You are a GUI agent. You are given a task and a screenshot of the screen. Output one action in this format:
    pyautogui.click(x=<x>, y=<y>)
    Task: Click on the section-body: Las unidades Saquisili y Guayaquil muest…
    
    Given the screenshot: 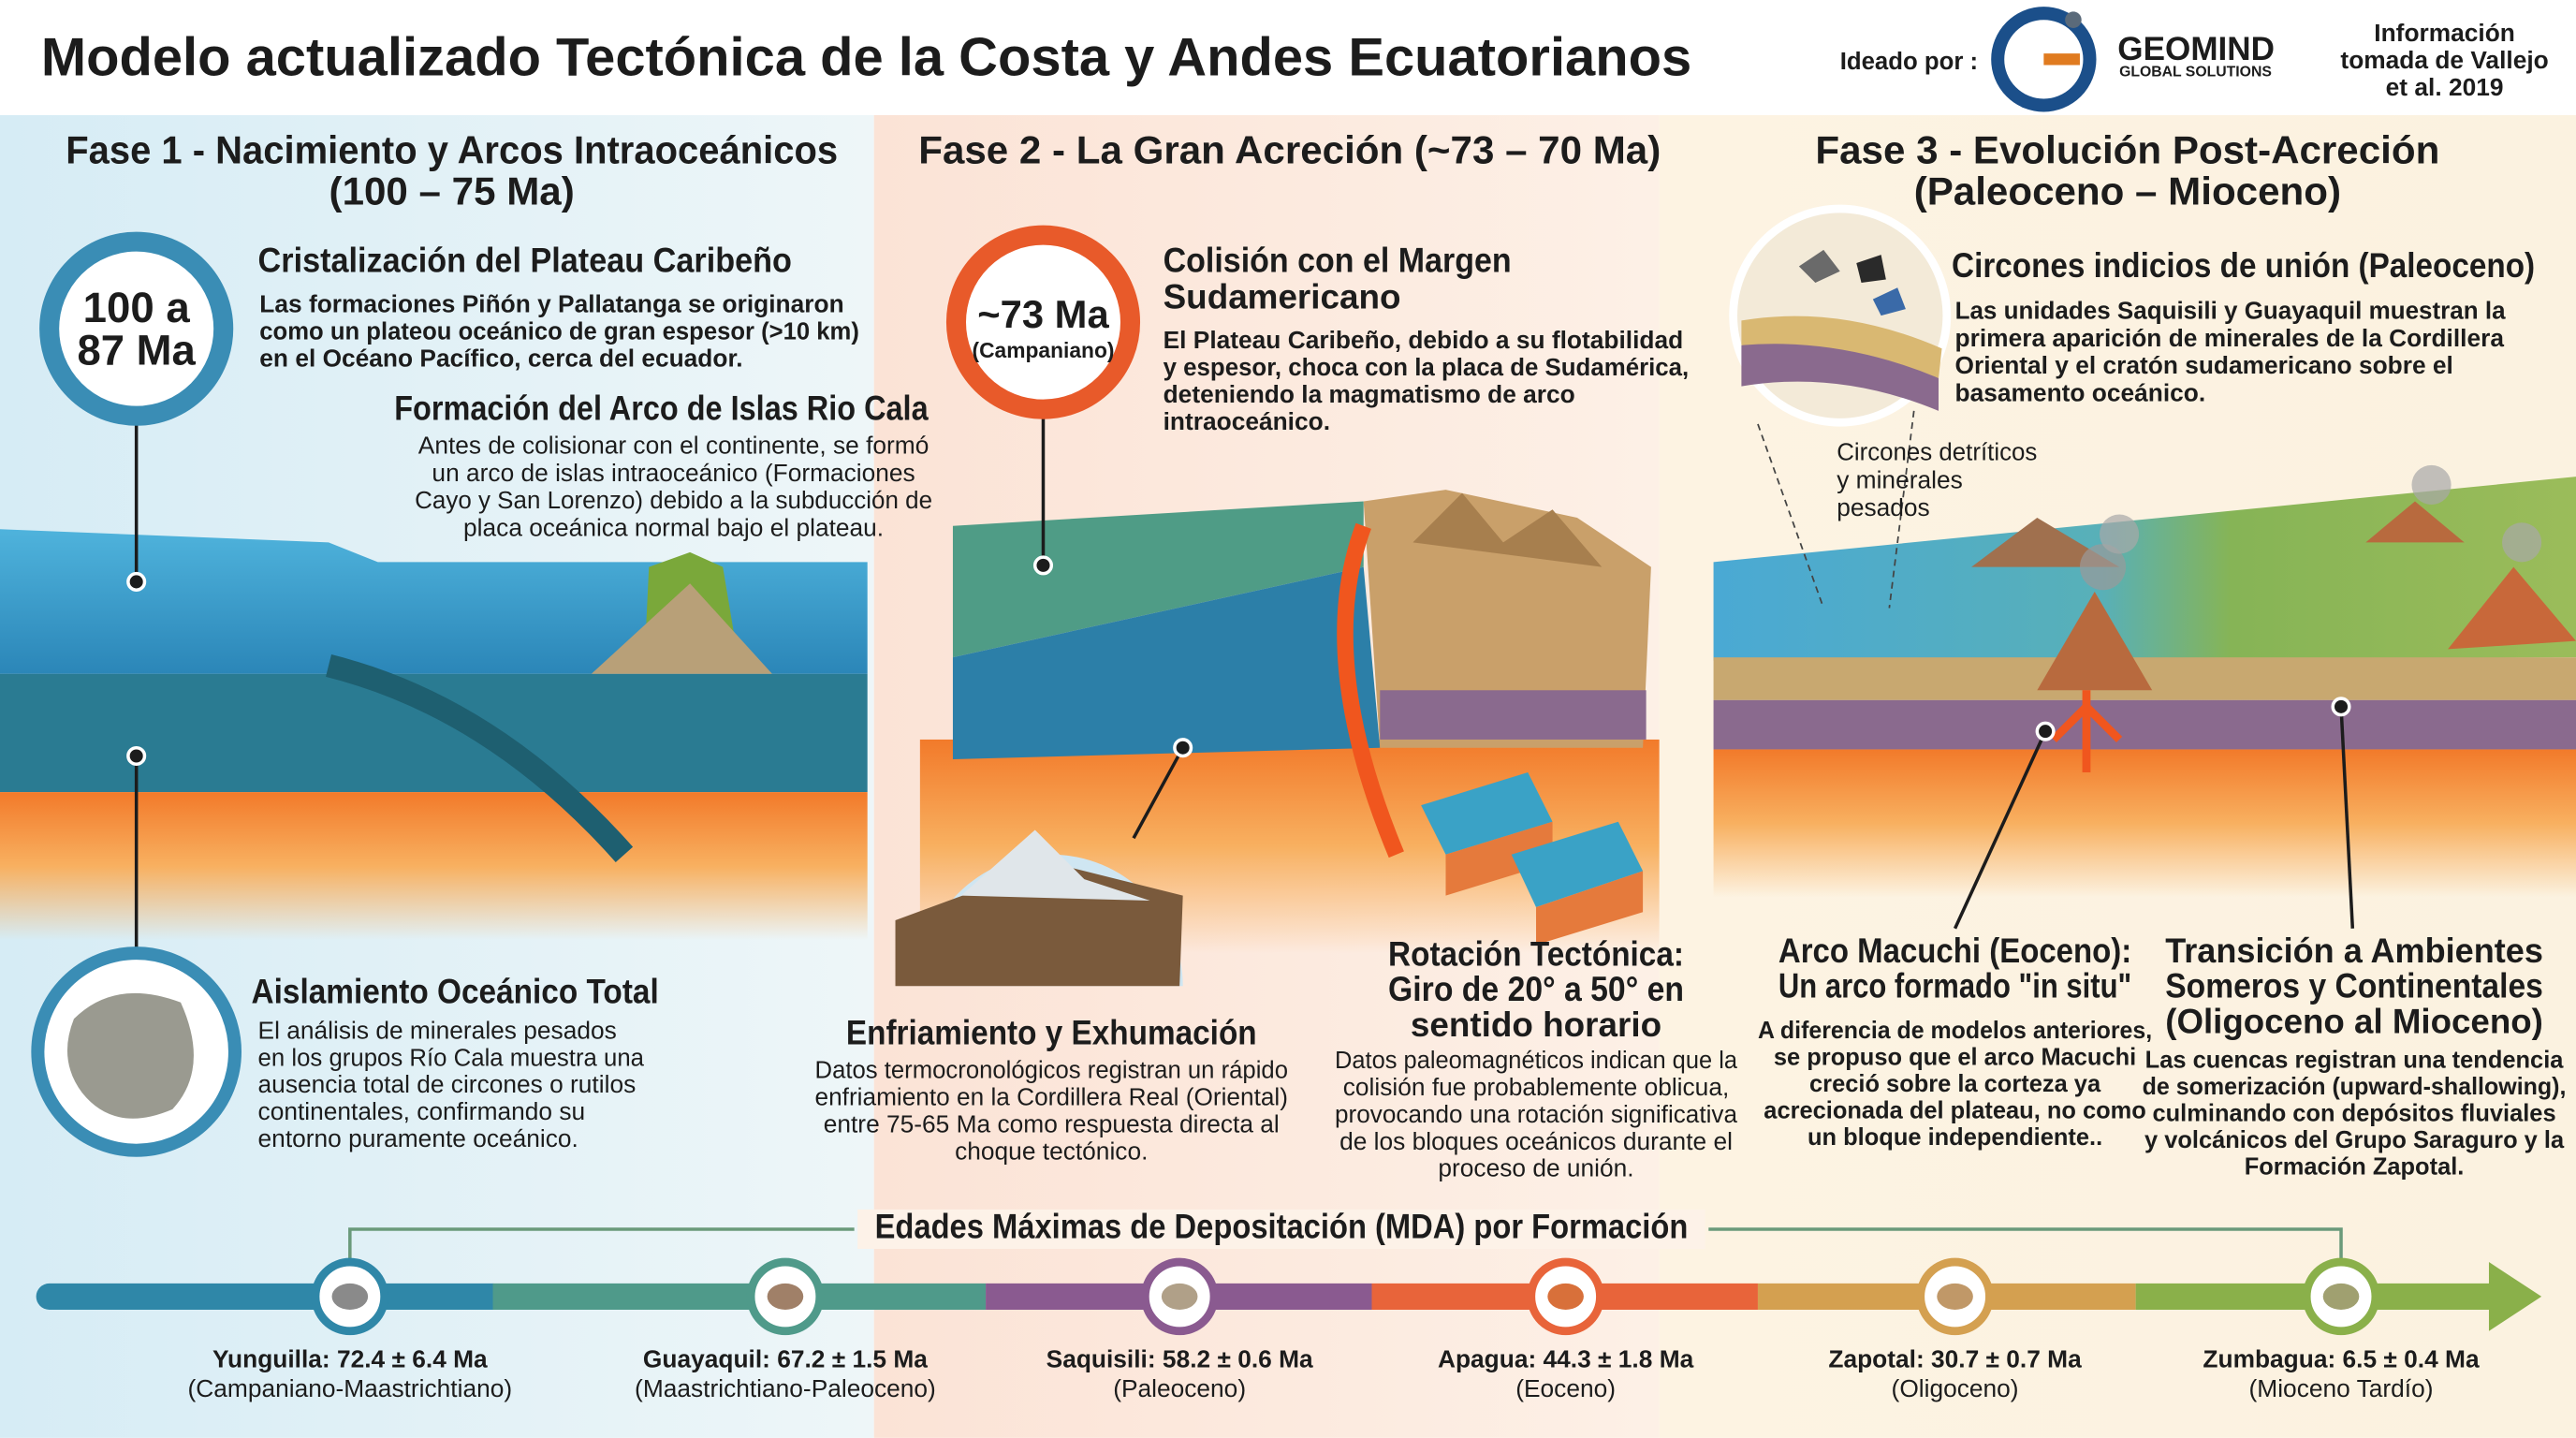 What is the action you would take?
    pyautogui.click(x=2230, y=311)
    